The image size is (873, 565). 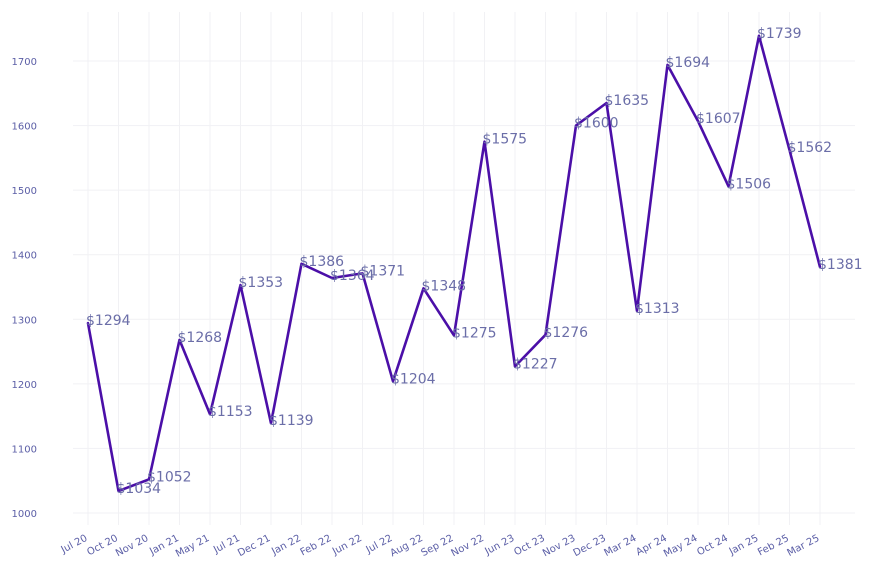 I want to click on data-label: $1607, so click(x=718, y=119).